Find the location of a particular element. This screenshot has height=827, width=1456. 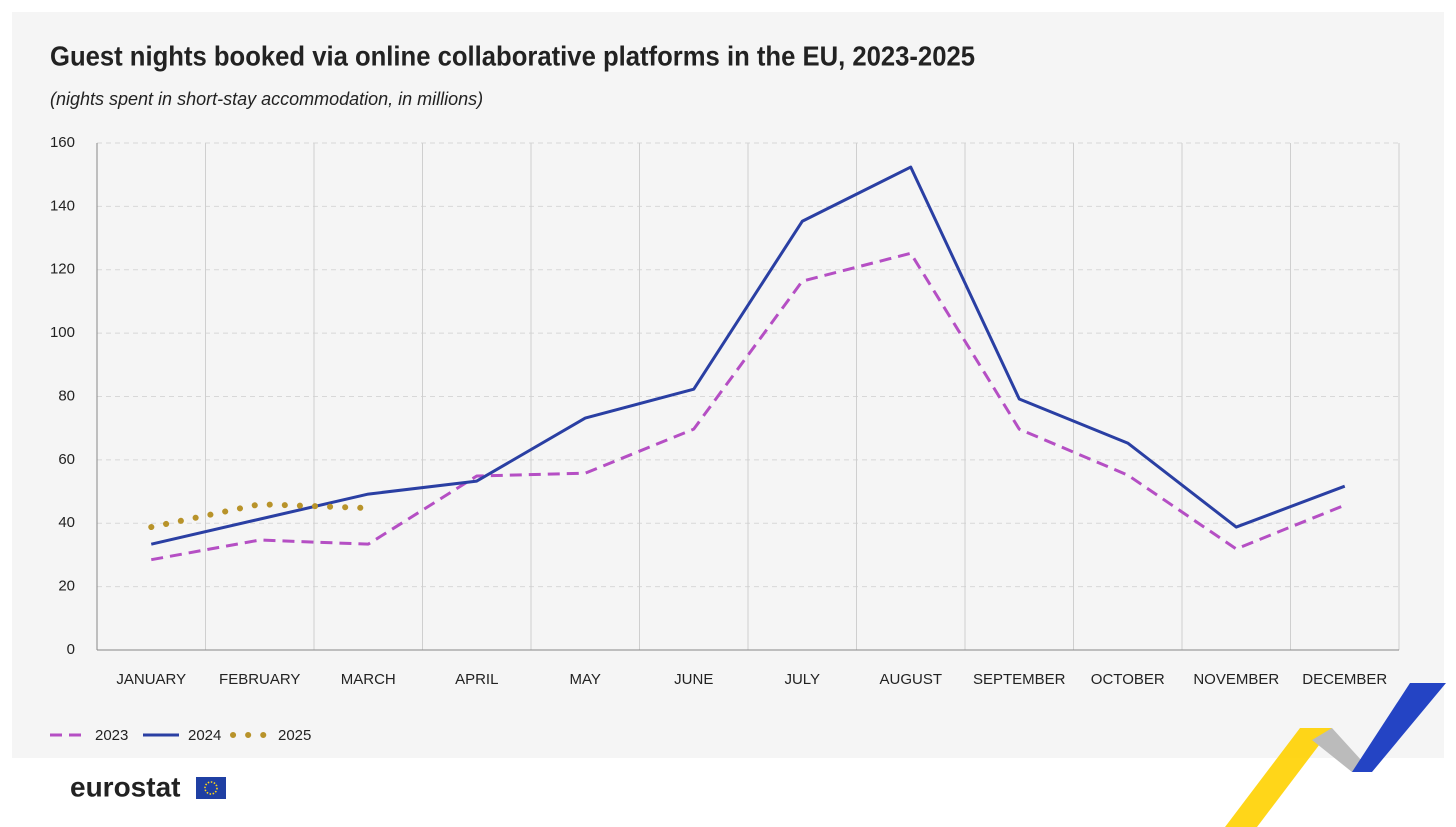

x-tick-label: MAY is located at coordinates (585, 679).